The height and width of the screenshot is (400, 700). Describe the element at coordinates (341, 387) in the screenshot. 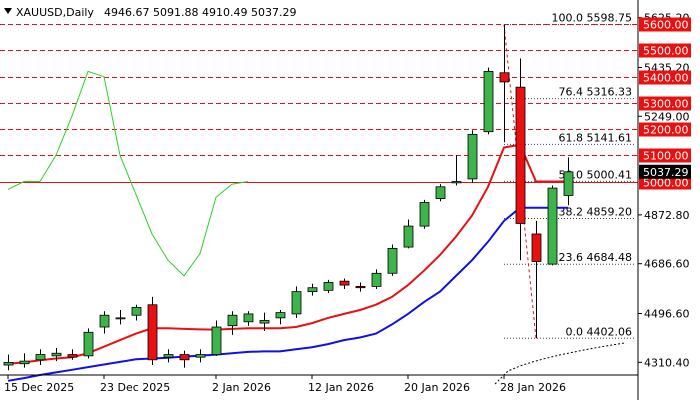

I see `x-tick-label: 12 Jan 2026` at that location.